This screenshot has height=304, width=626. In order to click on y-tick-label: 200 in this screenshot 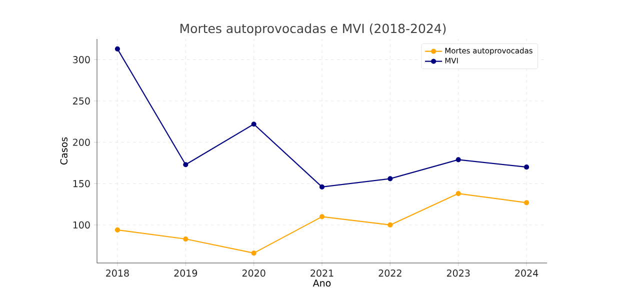, I will do `click(81, 142)`.